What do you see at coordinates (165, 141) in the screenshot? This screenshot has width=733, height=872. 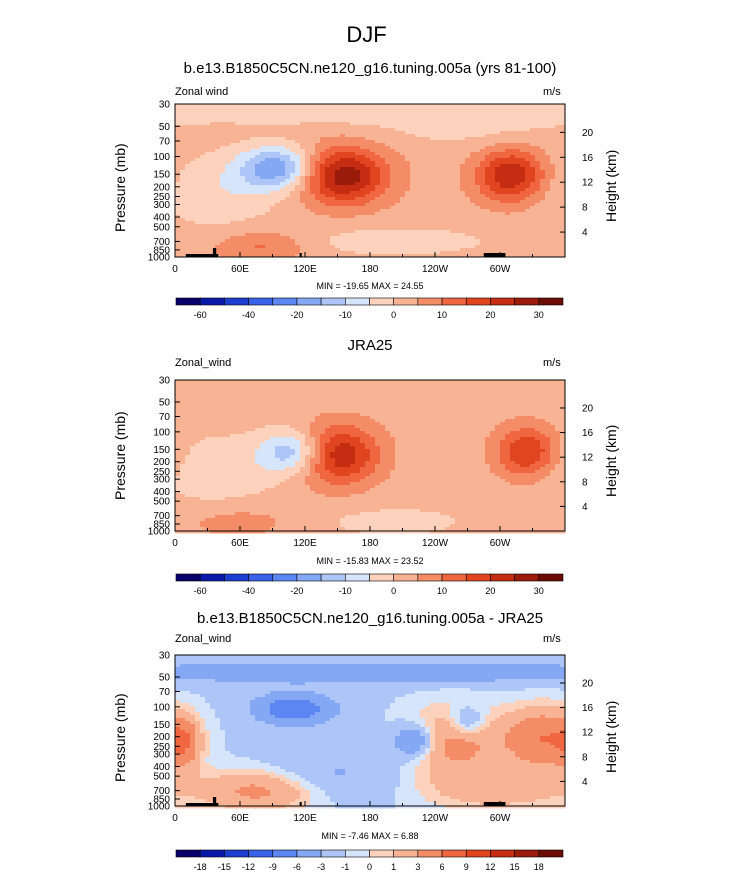 I see `y-tick-label: 70` at bounding box center [165, 141].